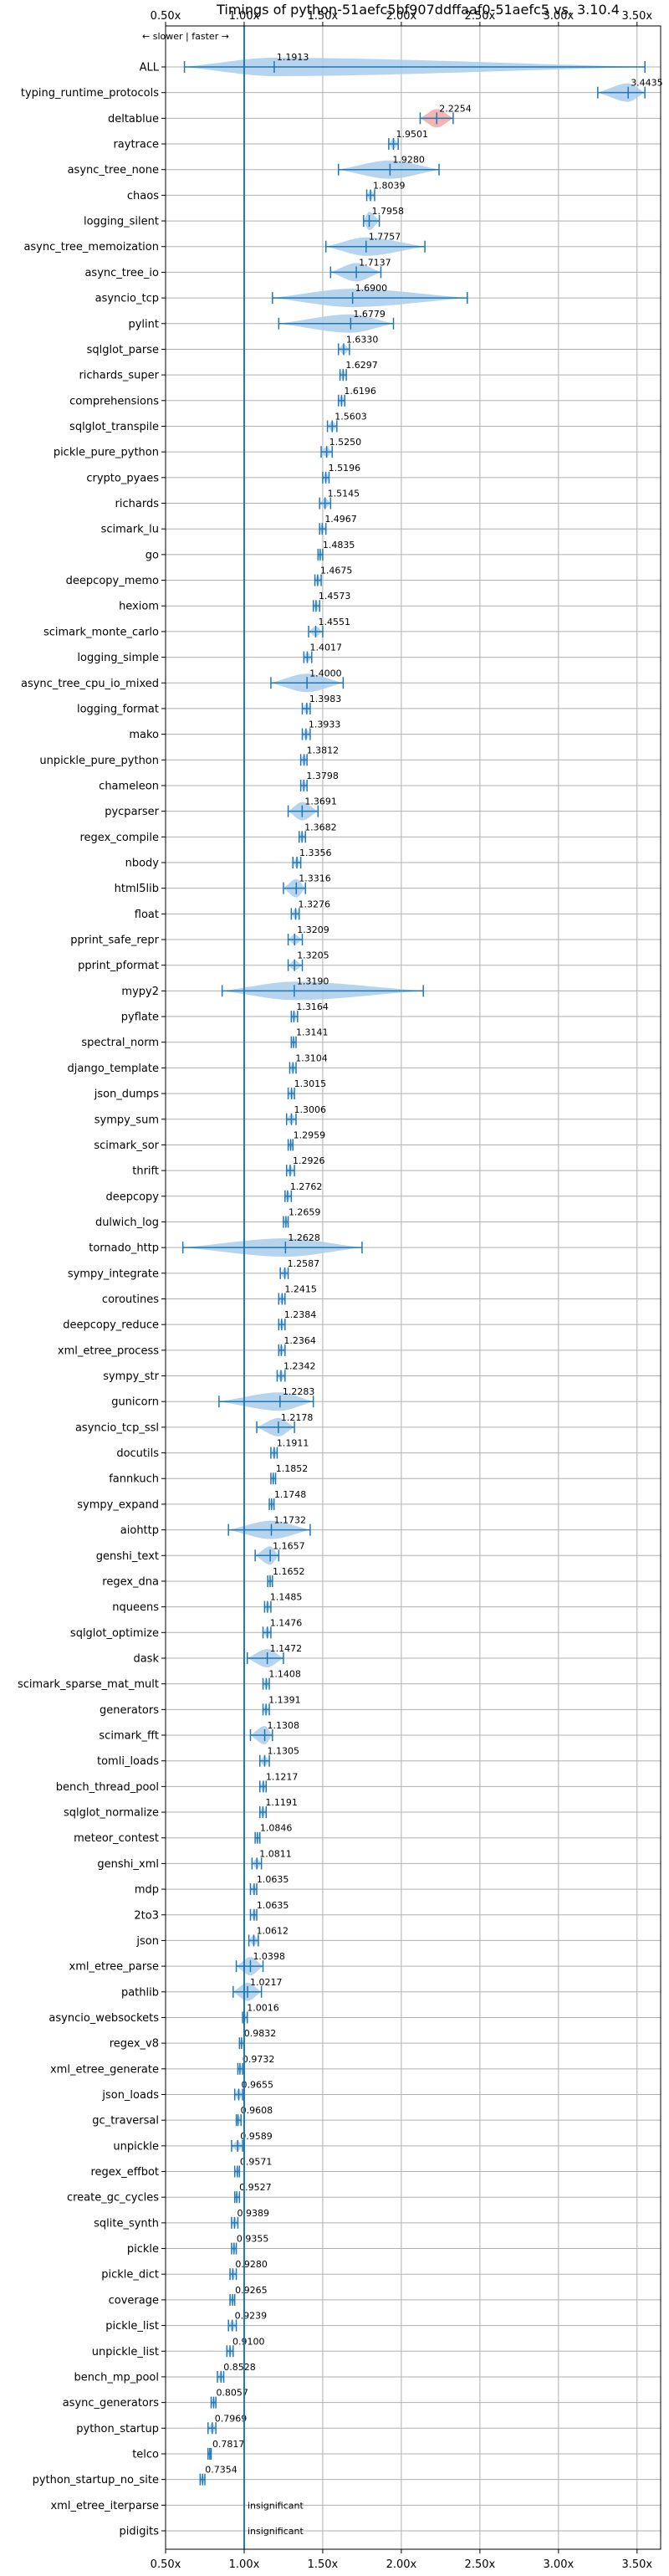 This screenshot has width=669, height=2576. Describe the element at coordinates (360, 392) in the screenshot. I see `value-label: 1.6196` at that location.